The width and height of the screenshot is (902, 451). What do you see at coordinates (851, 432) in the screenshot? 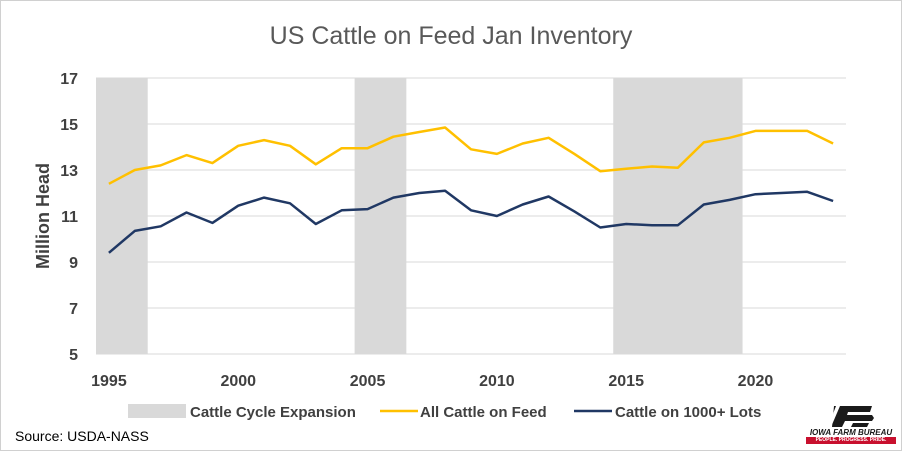
I see `logo-wordmark: IOWA FARM BUREAU` at bounding box center [851, 432].